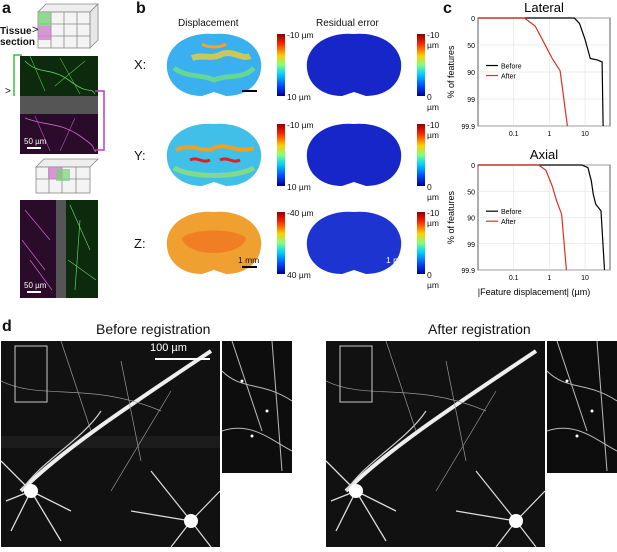 The height and width of the screenshot is (552, 617). Describe the element at coordinates (8, 91) in the screenshot. I see `overlap-arrow: >` at that location.